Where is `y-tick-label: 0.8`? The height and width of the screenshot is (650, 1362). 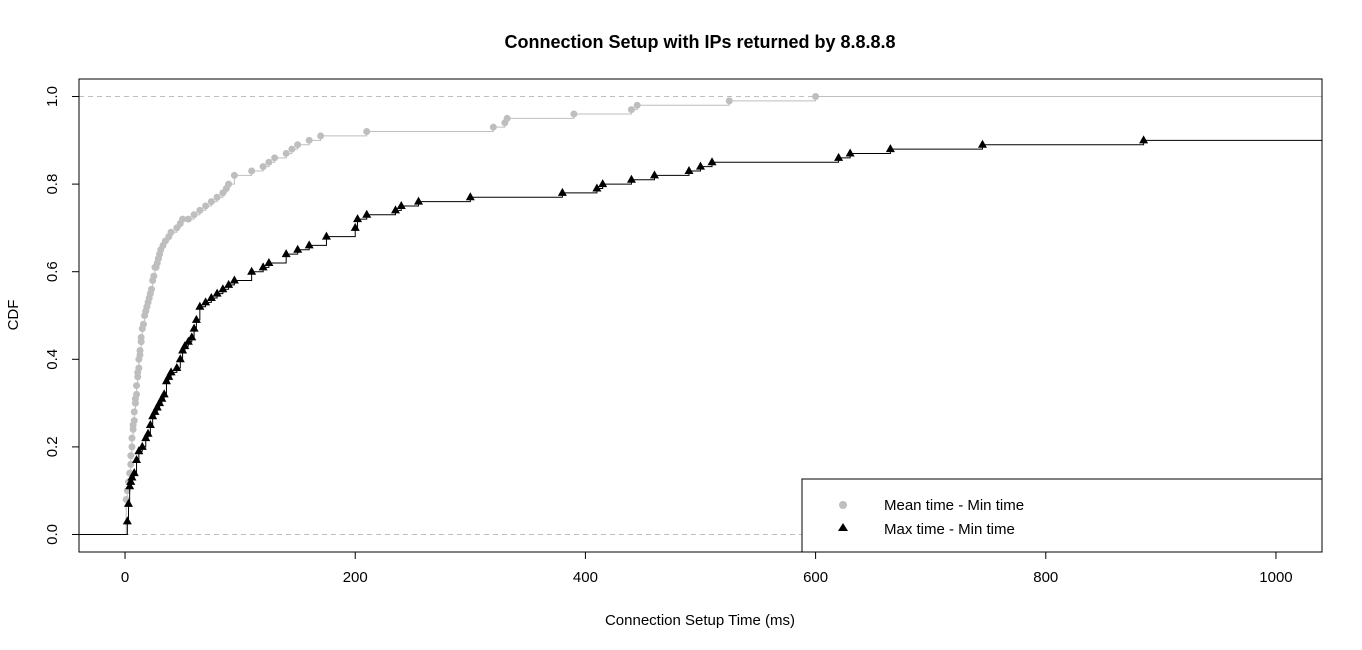
y-tick-label: 0.8 is located at coordinates (52, 184).